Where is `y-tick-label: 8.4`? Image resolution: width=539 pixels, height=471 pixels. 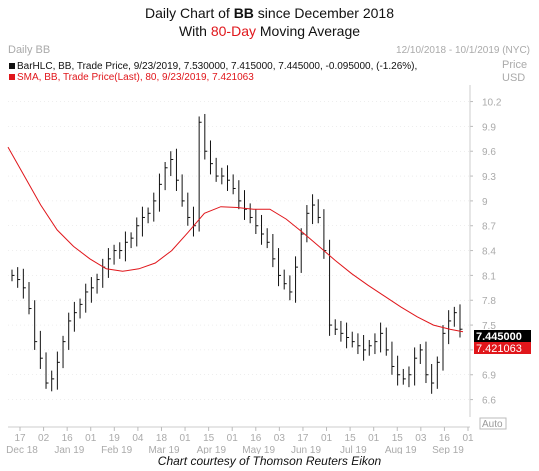
y-tick-label: 8.4 is located at coordinates (489, 252).